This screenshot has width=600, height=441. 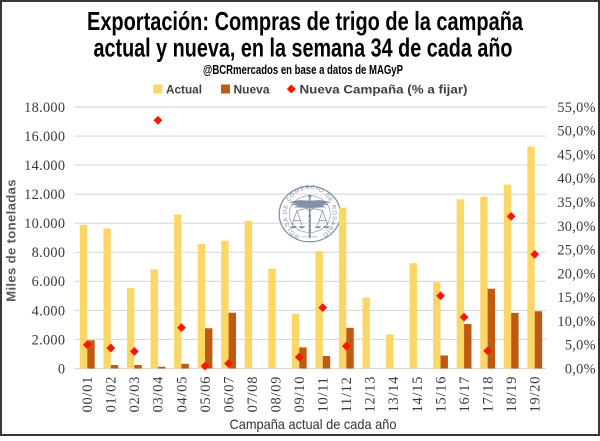 What do you see at coordinates (252, 90) in the screenshot?
I see `svg-text: Nueva` at bounding box center [252, 90].